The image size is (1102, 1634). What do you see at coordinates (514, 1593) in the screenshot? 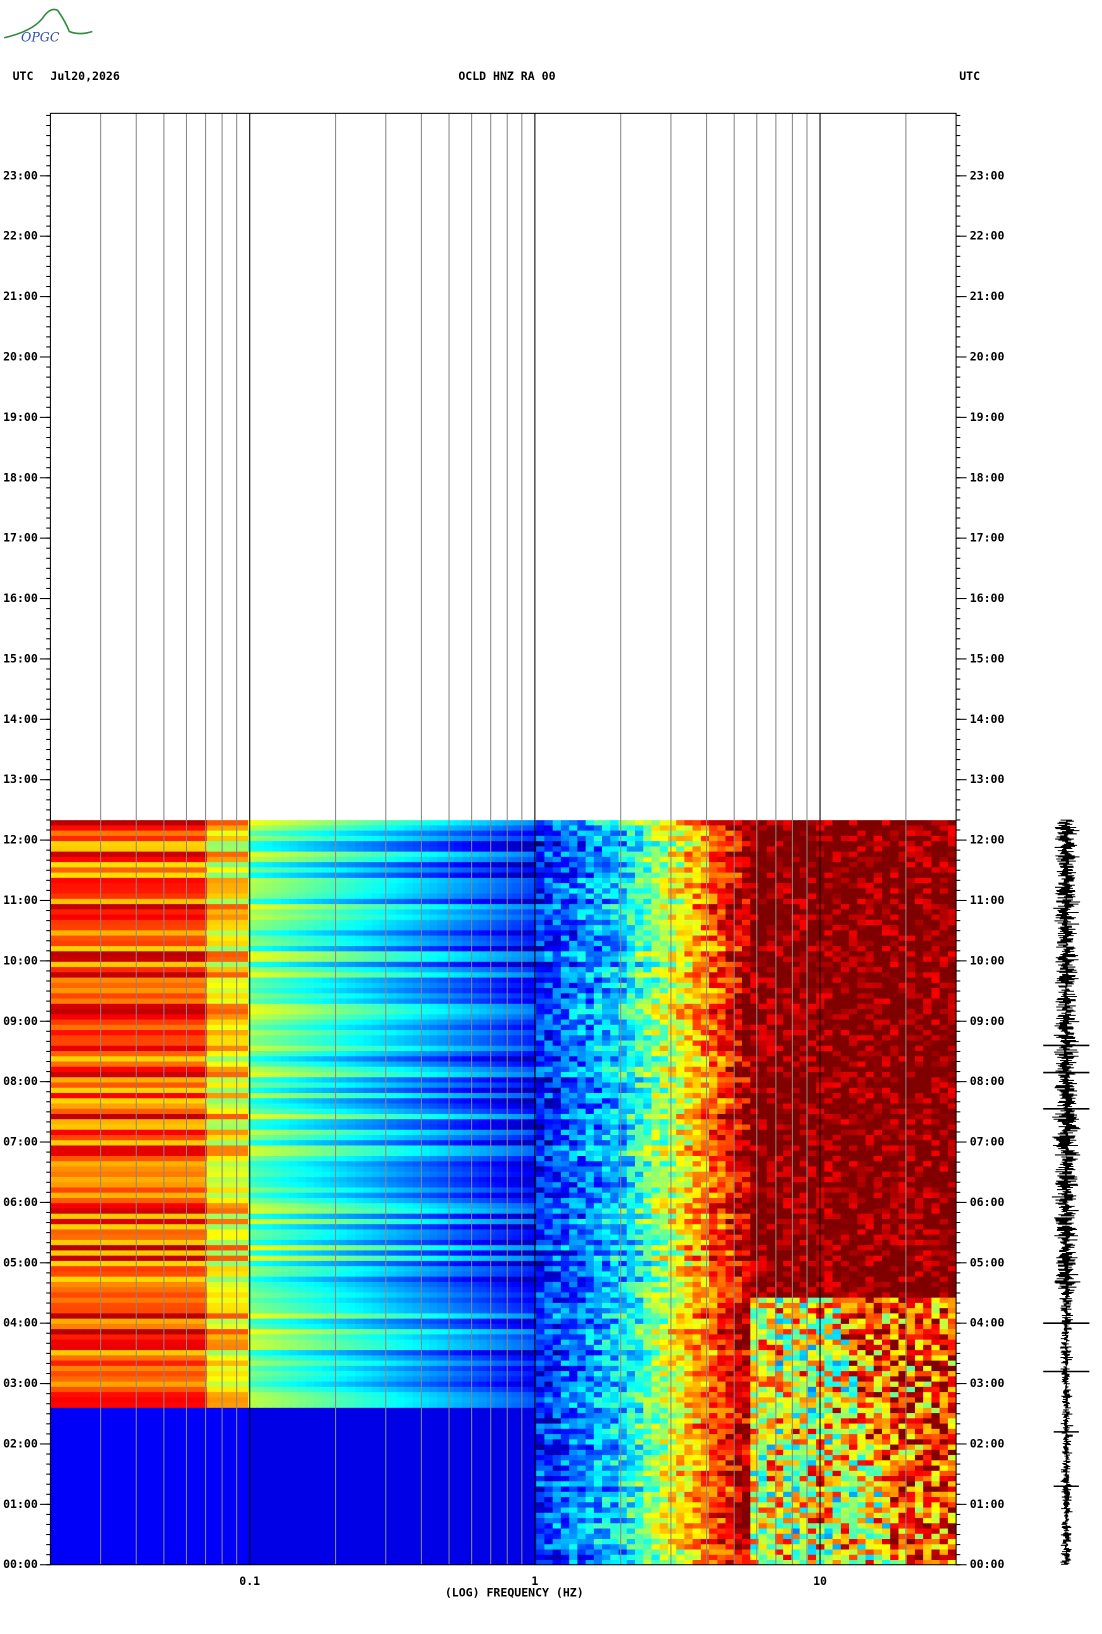
I see `x-axis-label: (LOG) FREQUENCY (HZ)` at bounding box center [514, 1593].